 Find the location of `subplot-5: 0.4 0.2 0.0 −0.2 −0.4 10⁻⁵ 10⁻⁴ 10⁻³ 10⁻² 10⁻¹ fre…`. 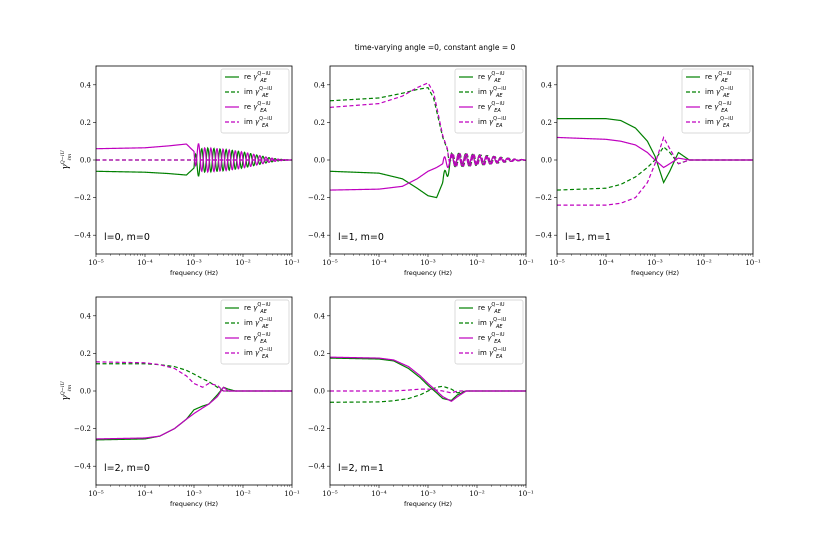

subplot-5: 0.4 0.2 0.0 −0.2 −0.4 10⁻⁵ 10⁻⁴ 10⁻³ 10⁻² 10⁻¹ fre… is located at coordinates (421, 402).